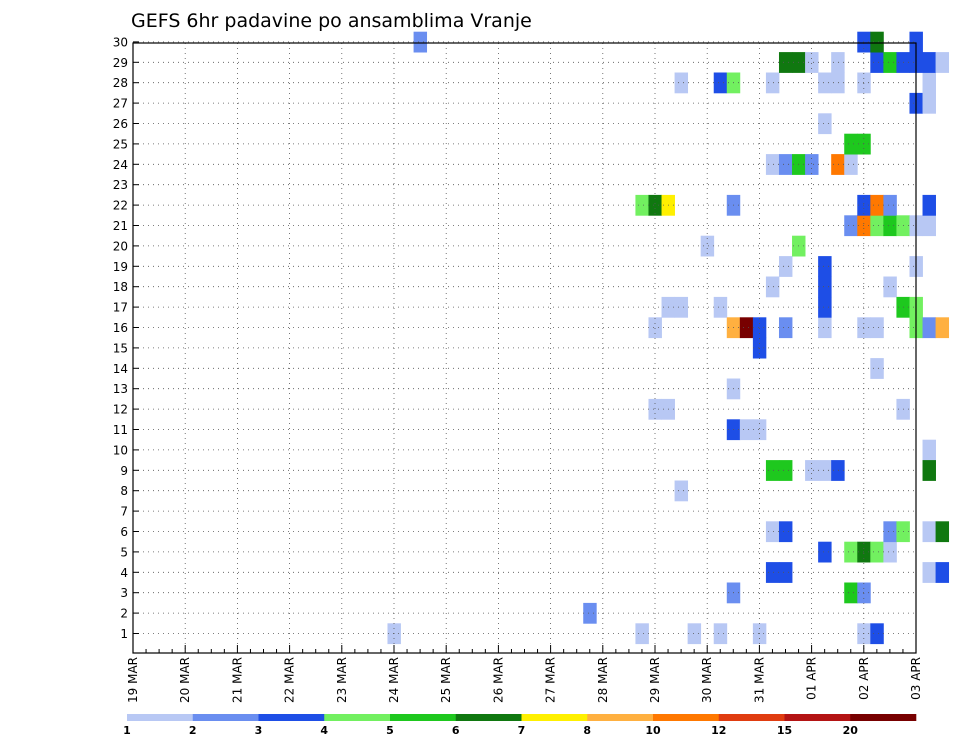  I want to click on x-tick-label: 24 MAR, so click(394, 680).